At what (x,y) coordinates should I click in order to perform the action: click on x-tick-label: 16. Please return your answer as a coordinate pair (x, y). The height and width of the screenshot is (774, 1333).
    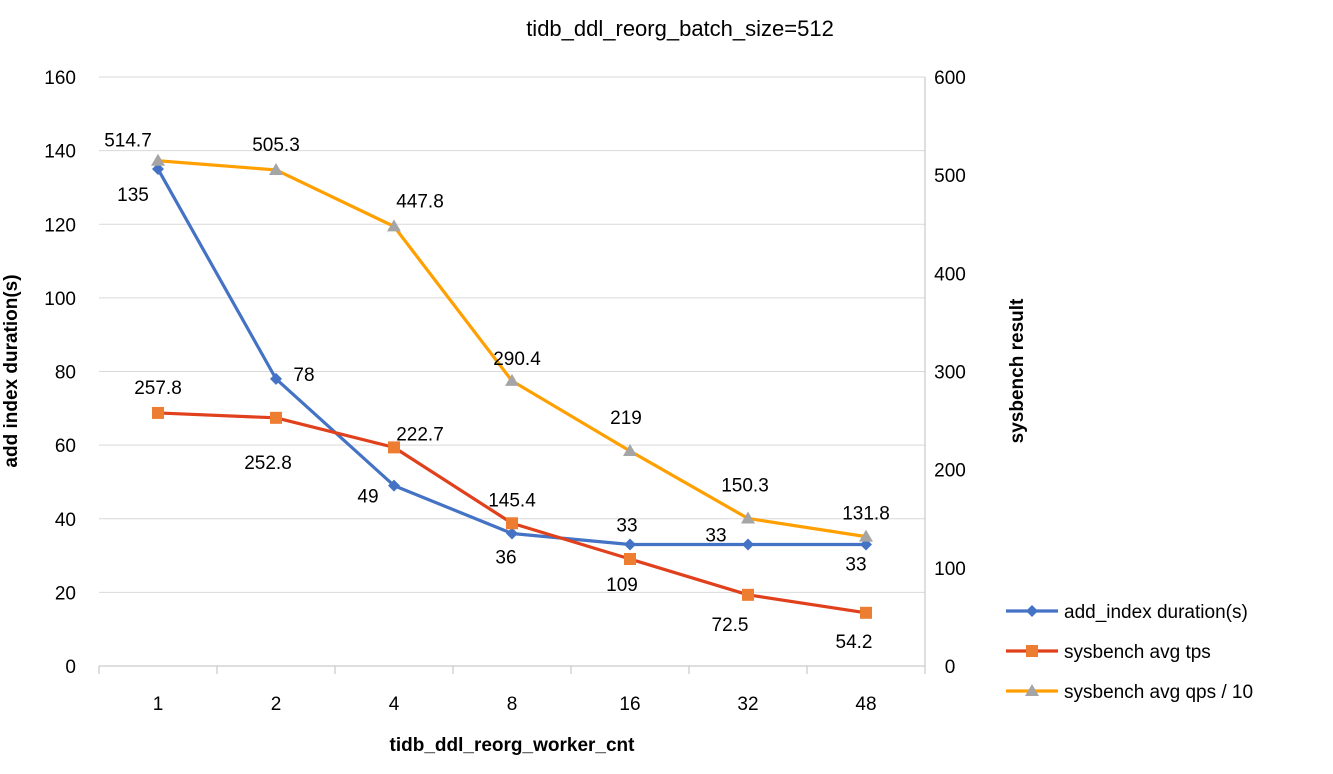
    Looking at the image, I should click on (629, 704).